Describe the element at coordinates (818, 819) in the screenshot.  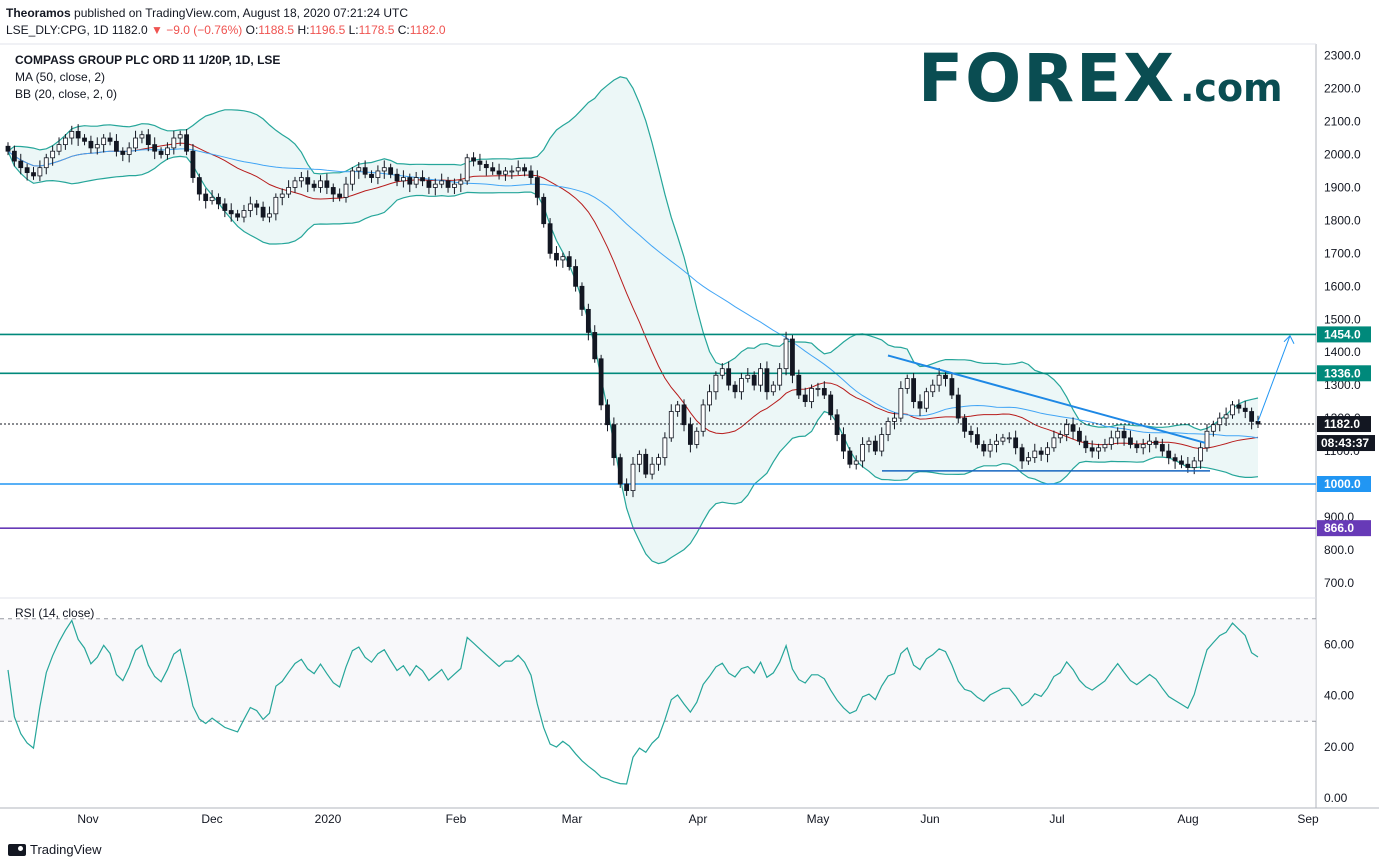
I see `time-tick-label: May` at that location.